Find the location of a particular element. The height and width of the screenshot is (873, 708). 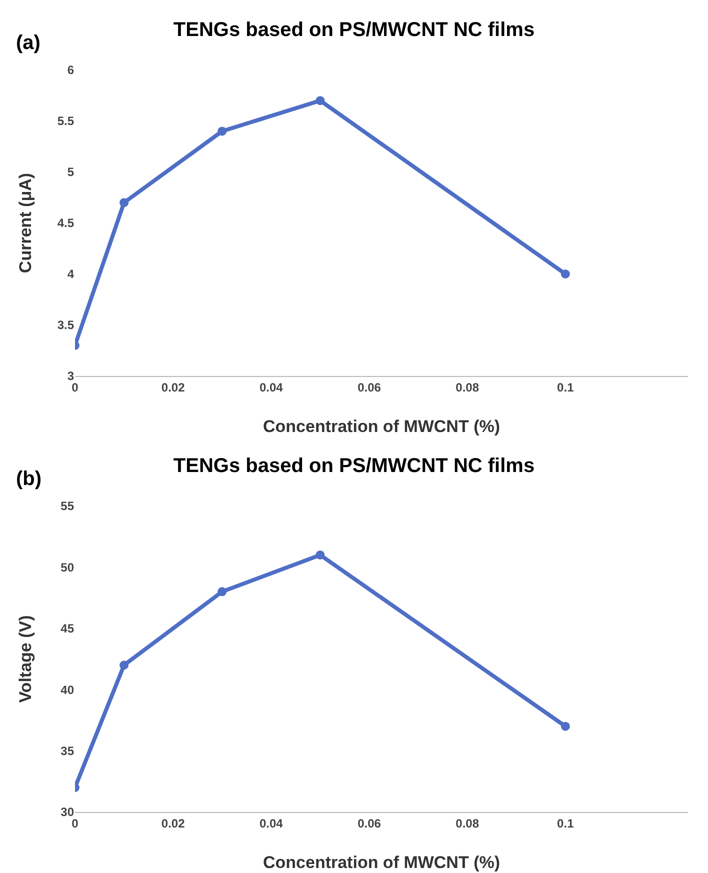

y-tick-label: 5.5 is located at coordinates (65, 121).